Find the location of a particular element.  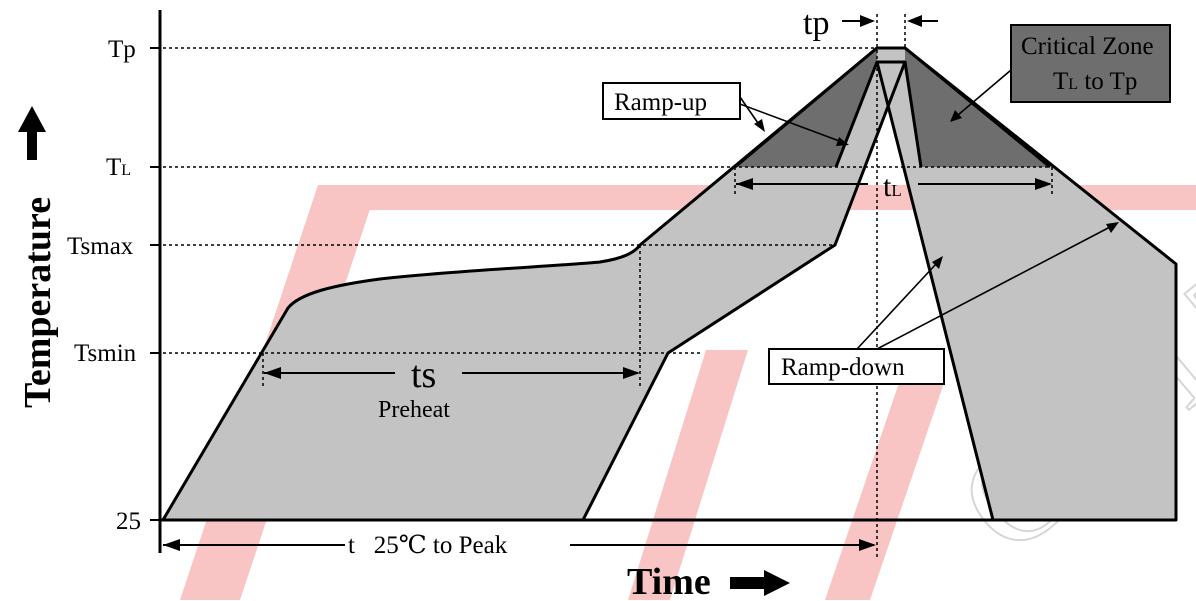

x-axis-title: Time is located at coordinates (669, 581).